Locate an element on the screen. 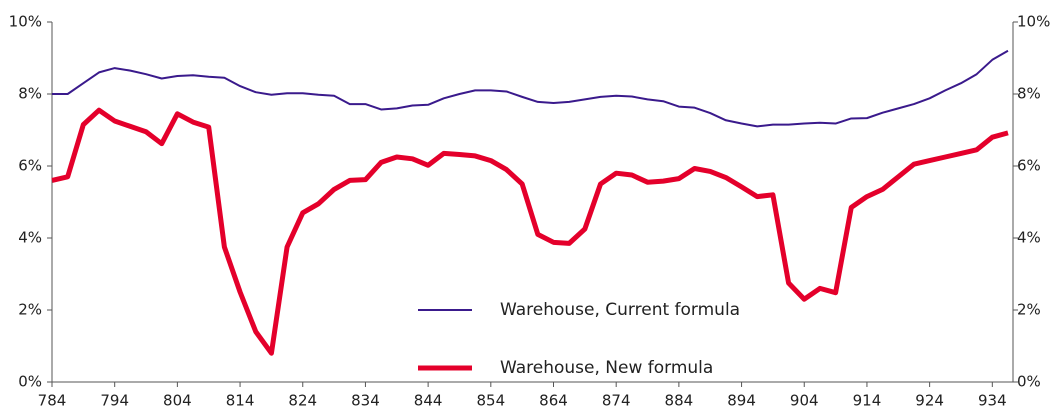 This screenshot has height=415, width=1058. x-tick-label: 884 is located at coordinates (679, 401).